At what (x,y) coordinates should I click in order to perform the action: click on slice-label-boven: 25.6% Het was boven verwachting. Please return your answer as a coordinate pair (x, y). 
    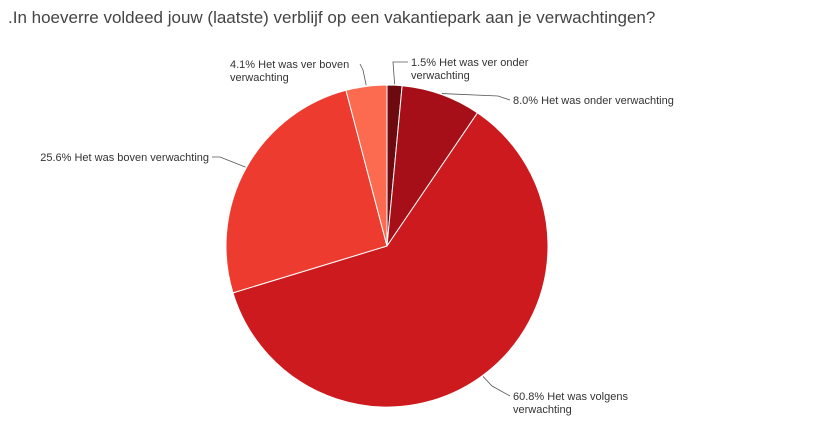
    Looking at the image, I should click on (124, 158).